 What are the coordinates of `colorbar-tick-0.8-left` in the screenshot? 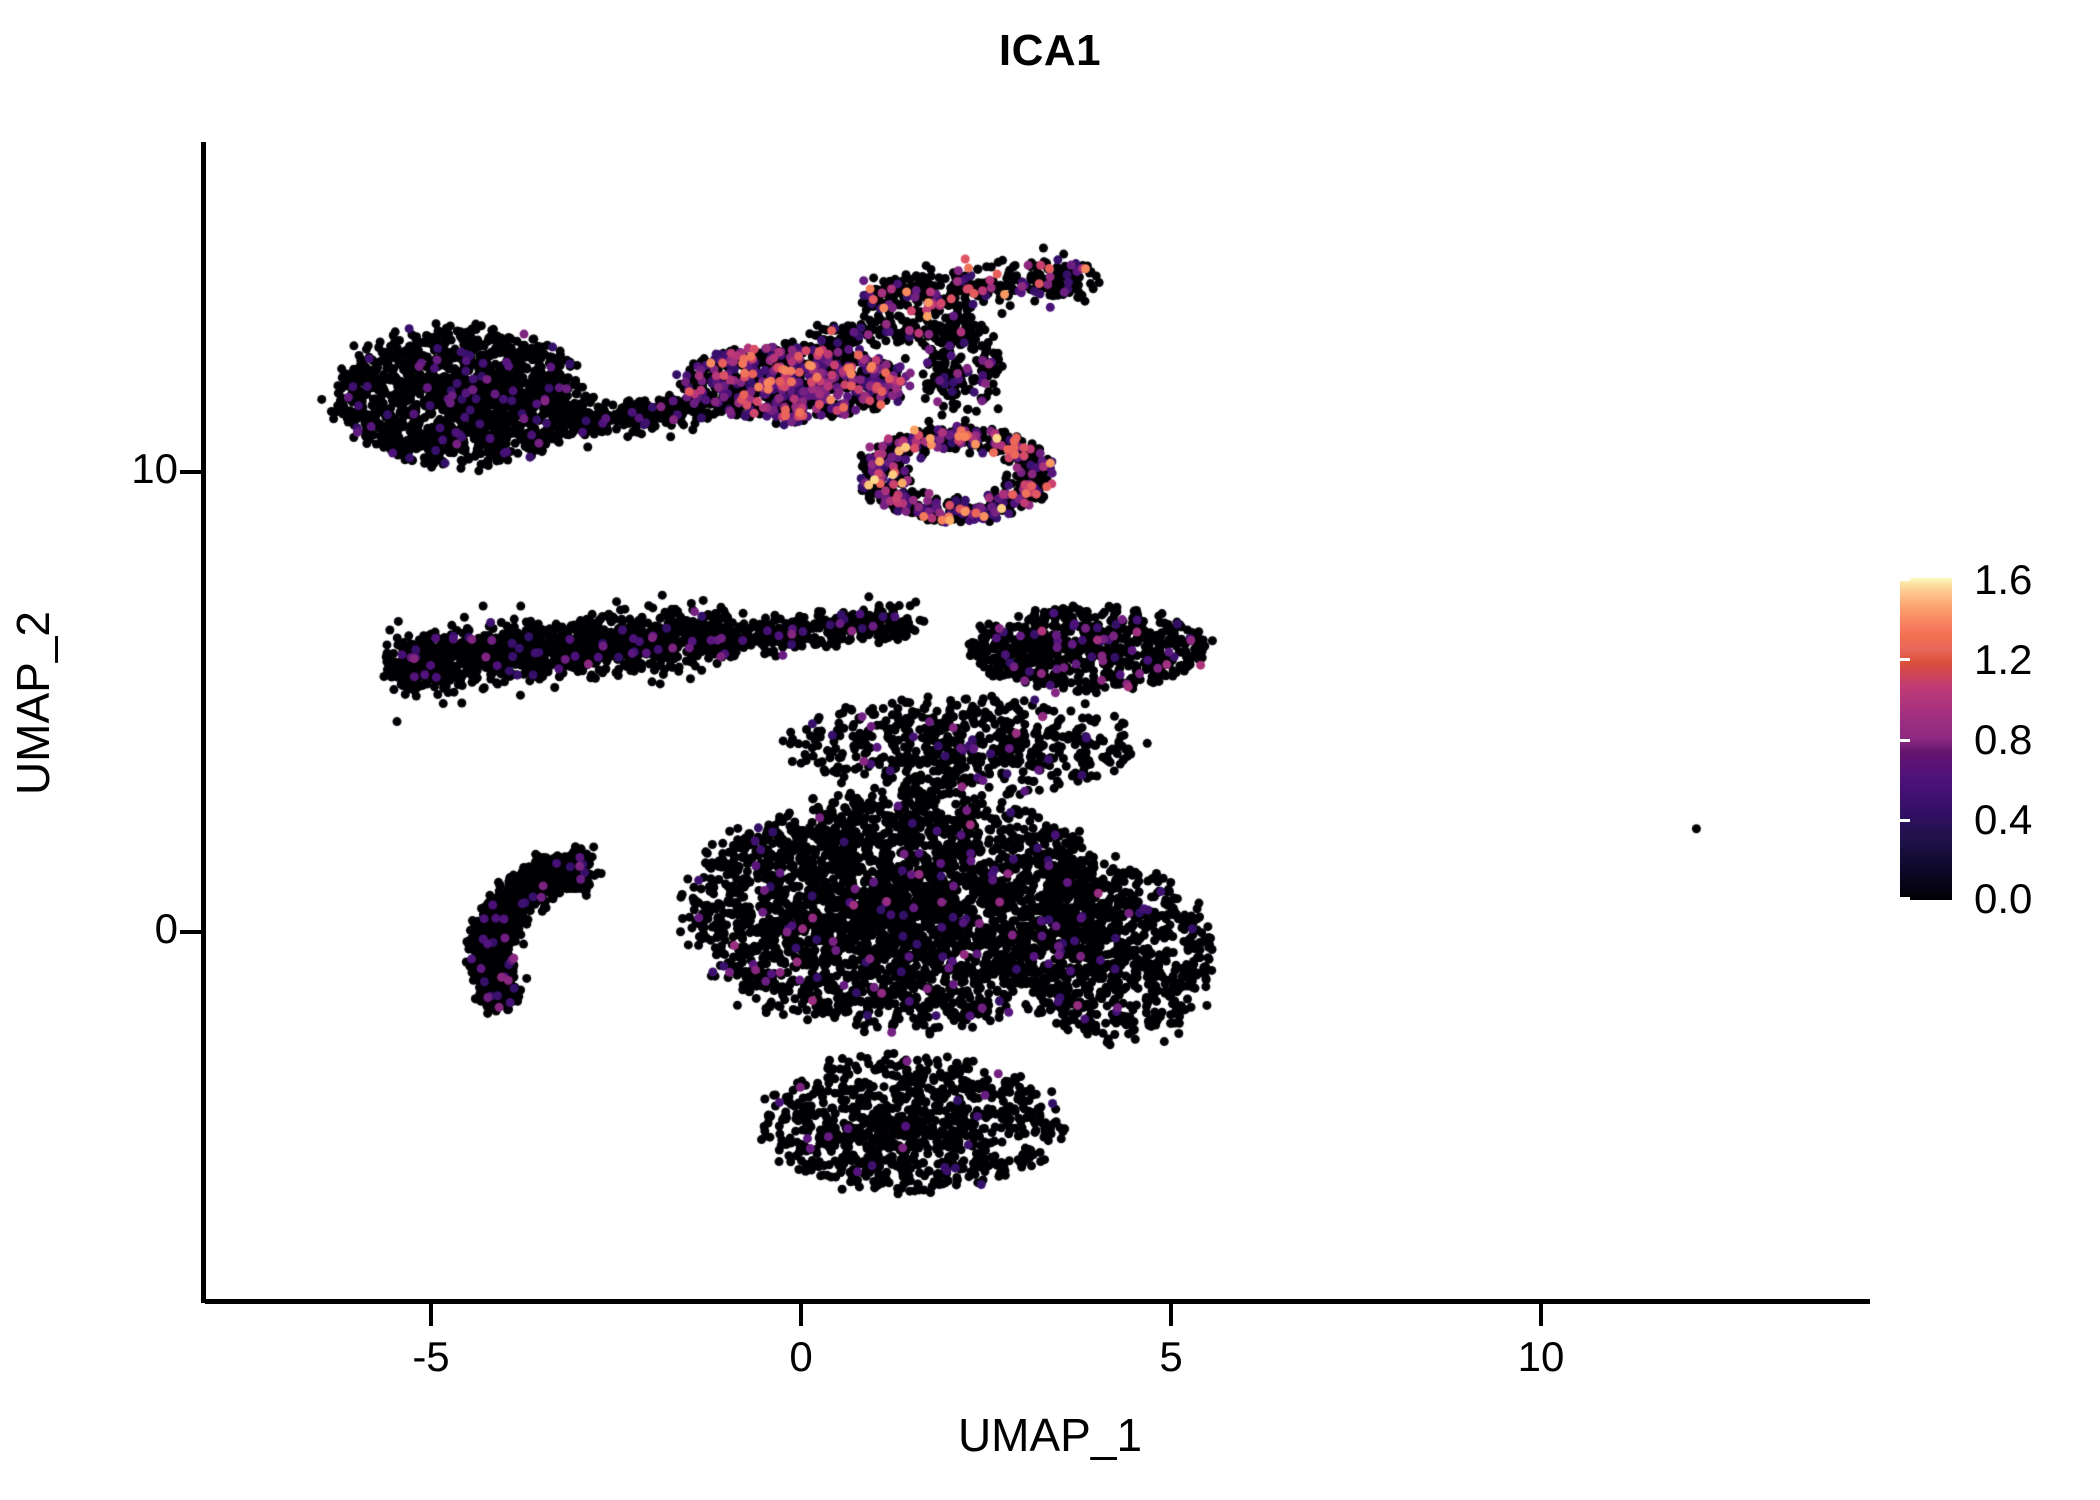 It's located at (1905, 740).